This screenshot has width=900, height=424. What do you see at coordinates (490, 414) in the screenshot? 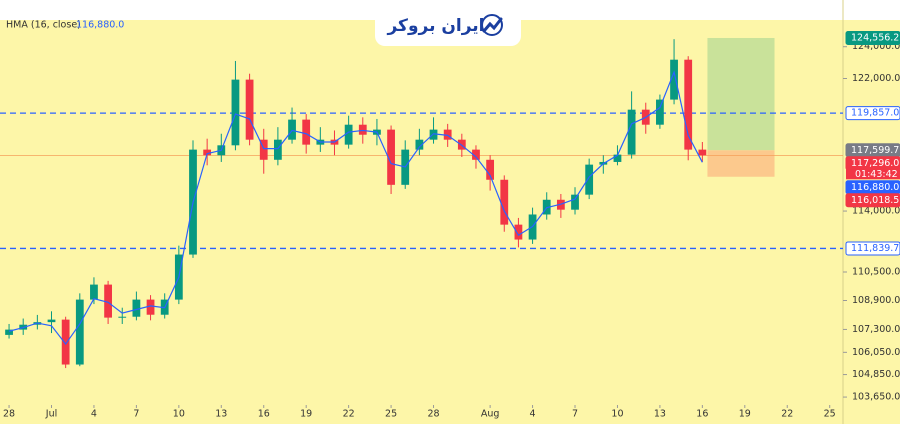
I see `x-tick-label: Aug` at bounding box center [490, 414].